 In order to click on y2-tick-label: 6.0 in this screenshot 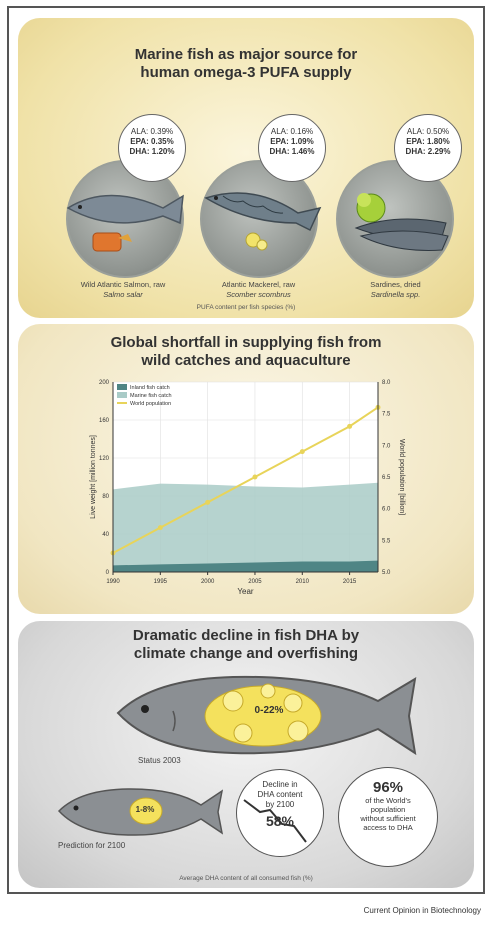, I will do `click(386, 510)`.